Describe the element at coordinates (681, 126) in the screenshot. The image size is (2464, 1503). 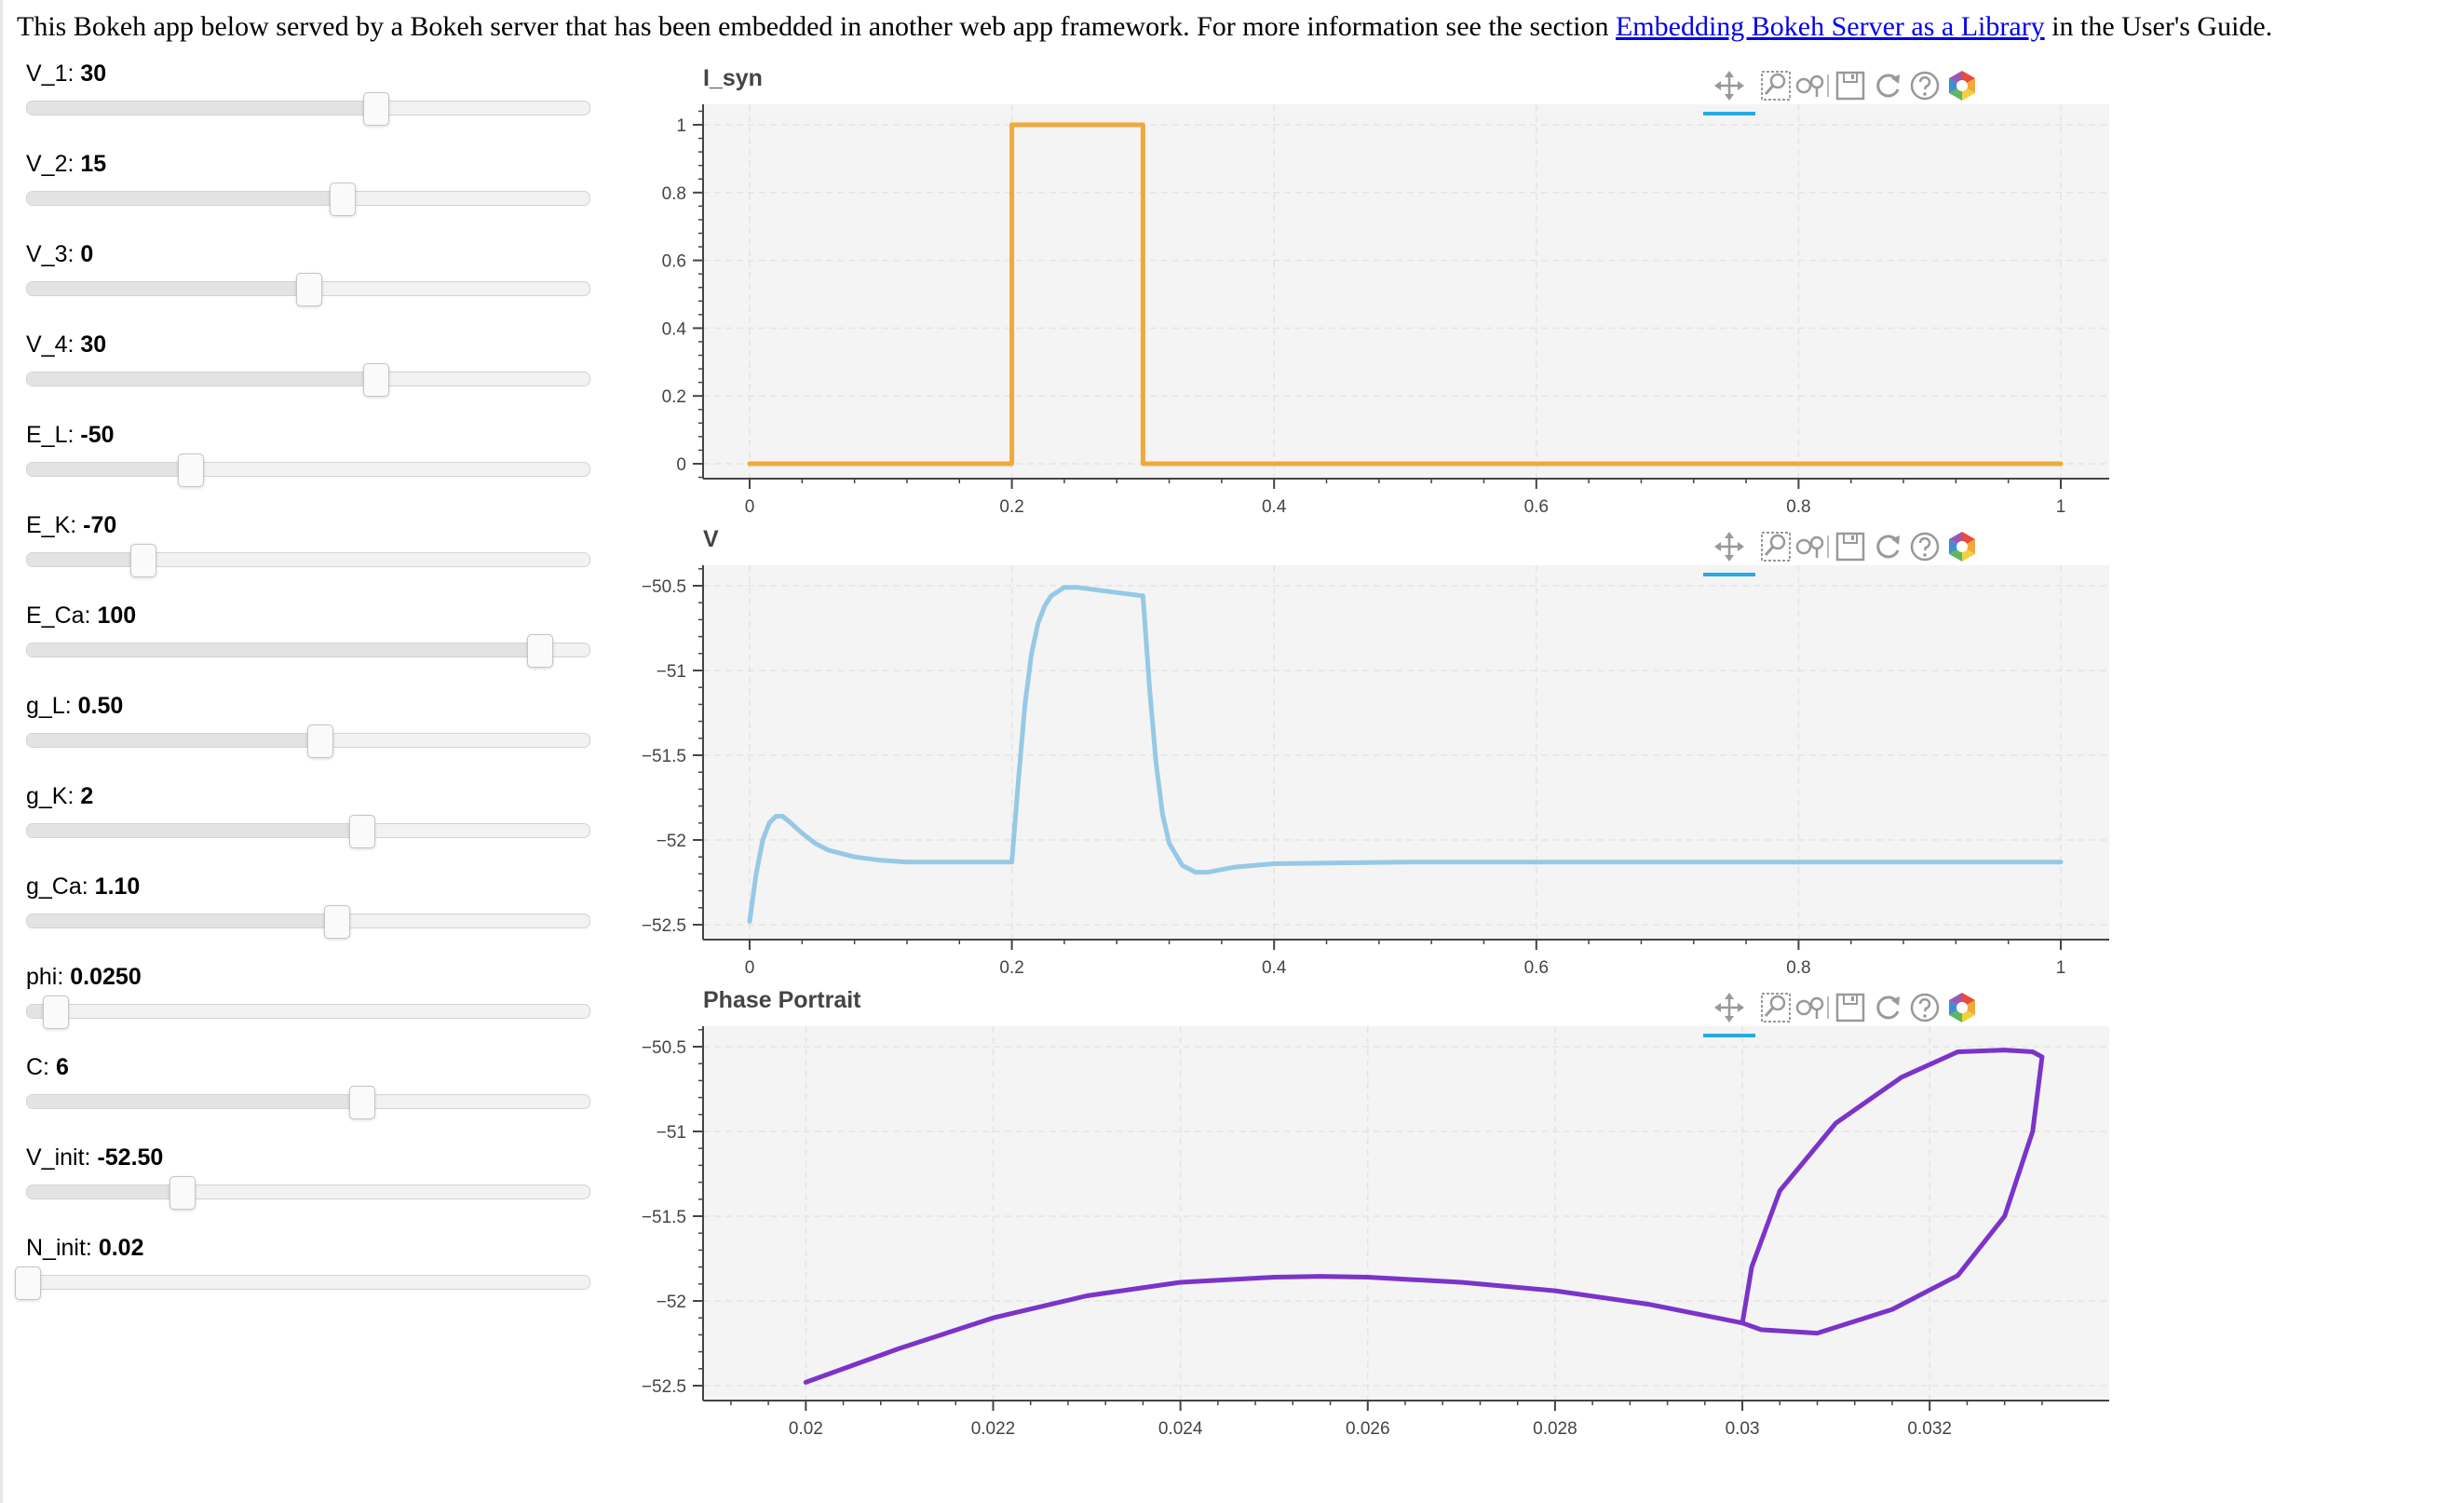
I see `y-tick-label: 1` at that location.